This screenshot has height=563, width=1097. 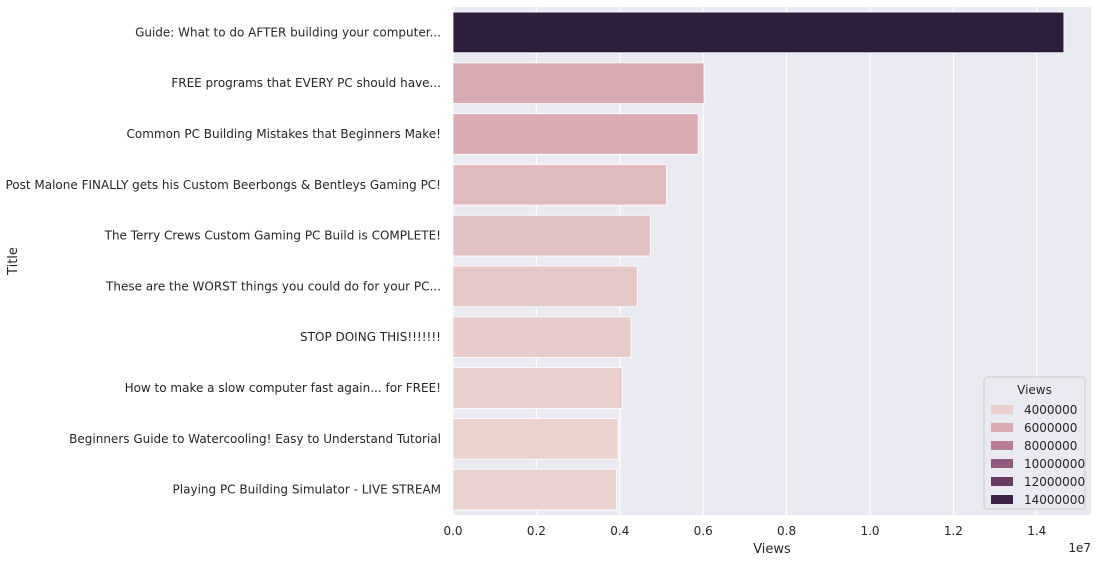 What do you see at coordinates (536, 531) in the screenshot?
I see `x-tick-label: 0.2` at bounding box center [536, 531].